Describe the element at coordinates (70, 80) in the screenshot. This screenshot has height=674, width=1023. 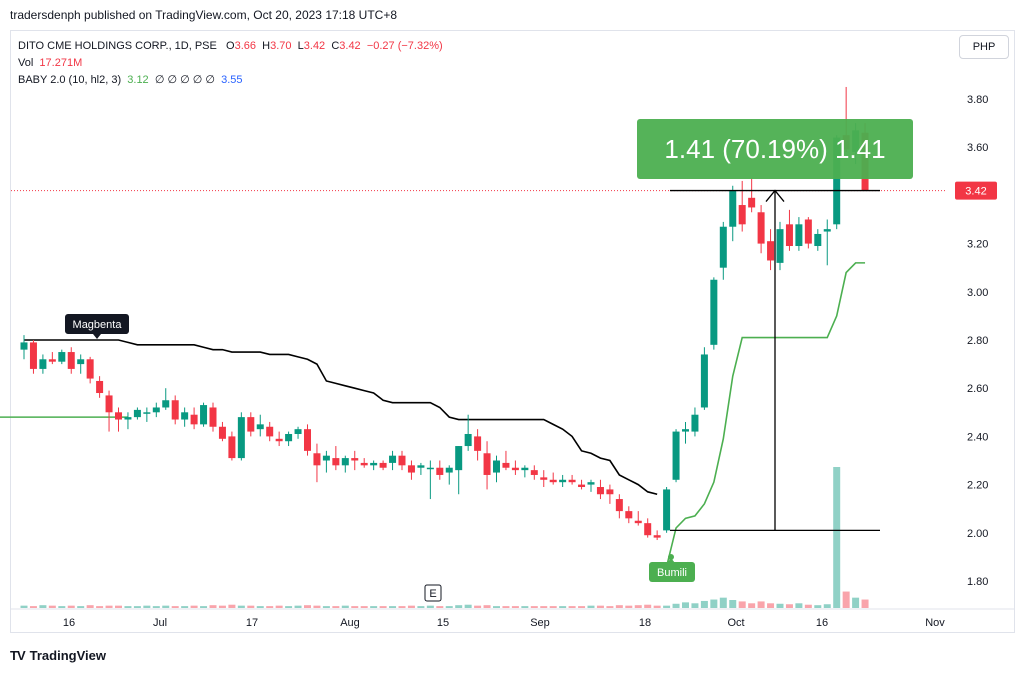
I see `indicator-label: BABY 2.0 (10, hl2, 3)` at that location.